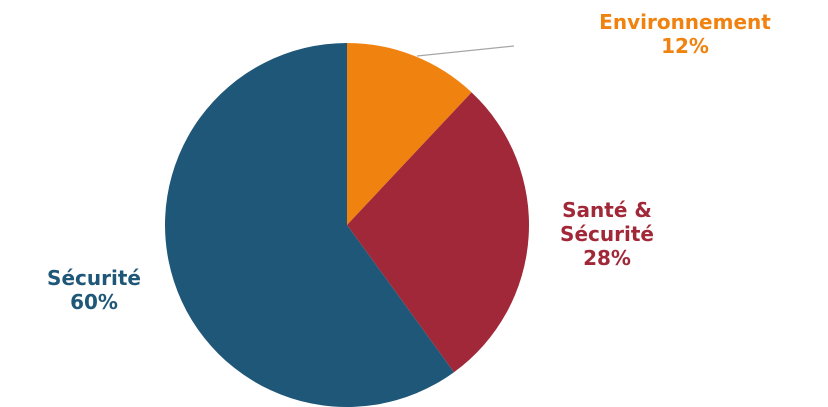 The height and width of the screenshot is (407, 828). What do you see at coordinates (607, 258) in the screenshot?
I see `slice-label-sante-securite-value: 28%` at bounding box center [607, 258].